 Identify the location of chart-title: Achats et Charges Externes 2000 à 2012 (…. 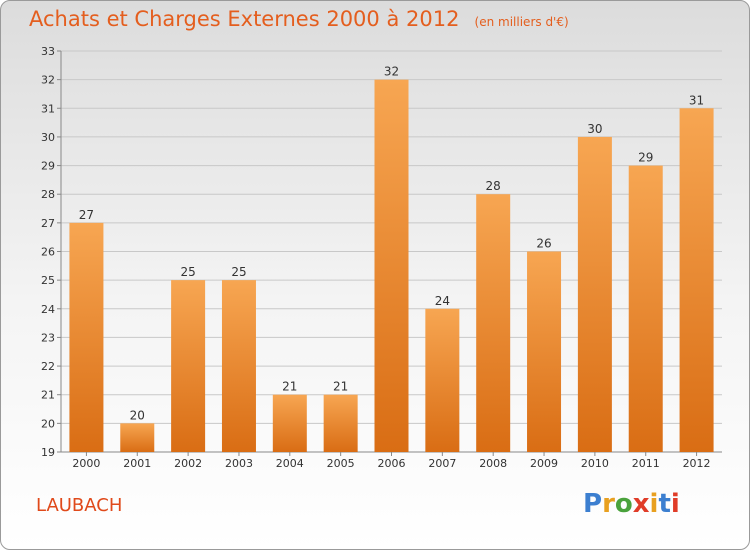
(299, 19).